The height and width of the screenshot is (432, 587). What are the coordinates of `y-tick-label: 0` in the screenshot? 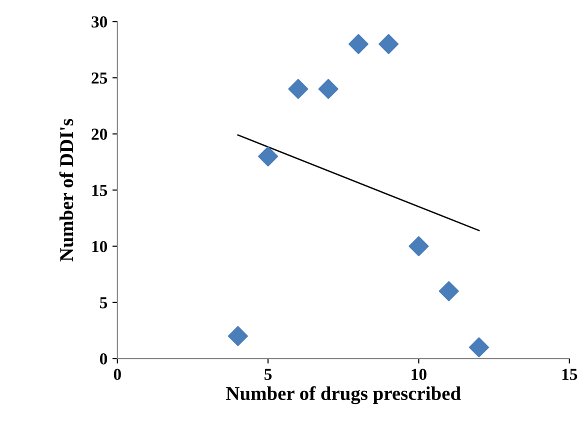 It's located at (104, 359).